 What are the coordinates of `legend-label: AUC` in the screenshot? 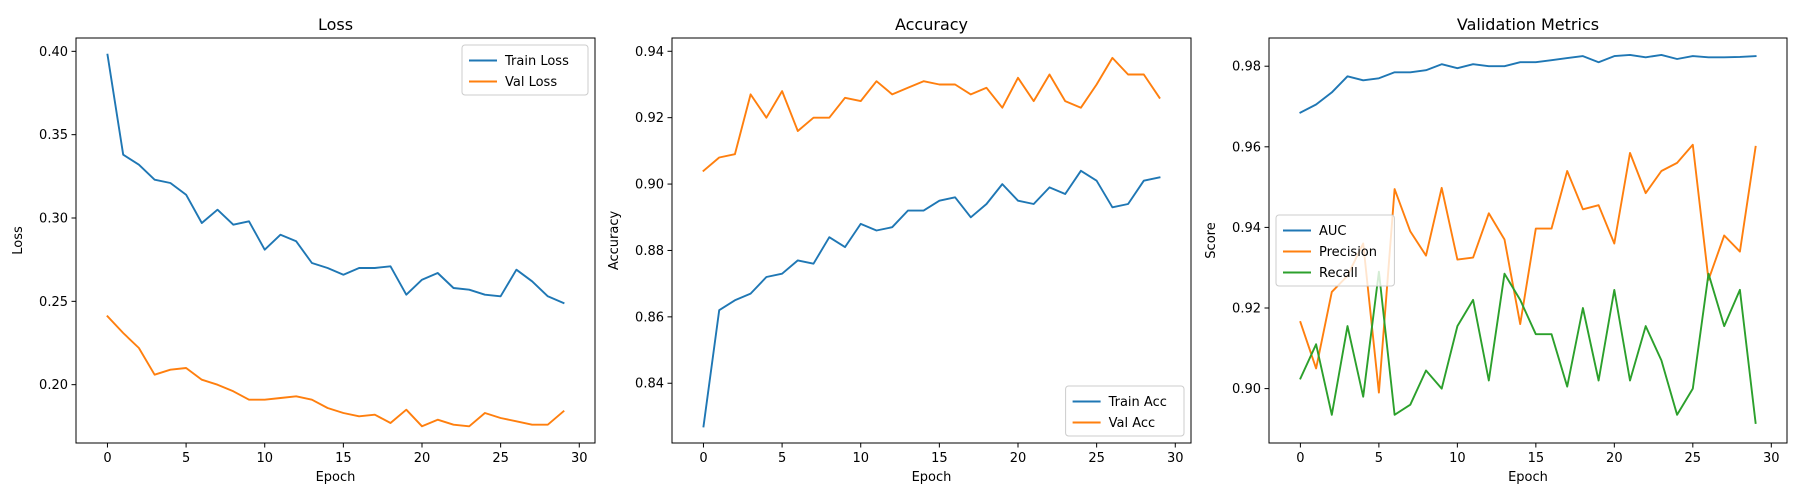 It's located at (1333, 231).